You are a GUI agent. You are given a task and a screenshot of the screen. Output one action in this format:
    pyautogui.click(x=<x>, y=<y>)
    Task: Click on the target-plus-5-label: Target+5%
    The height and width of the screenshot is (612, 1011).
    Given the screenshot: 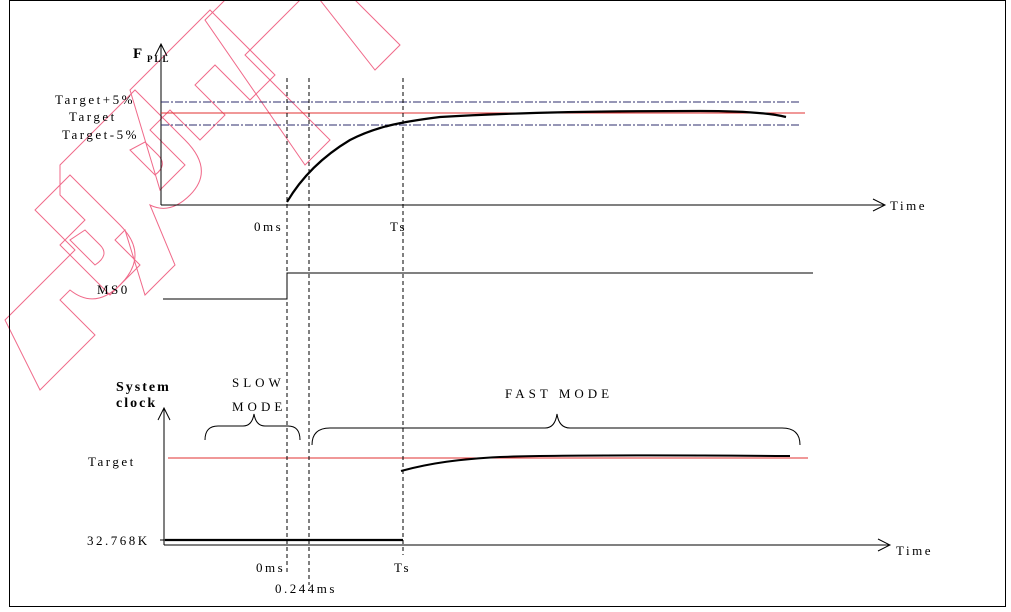 What is the action you would take?
    pyautogui.click(x=95, y=99)
    